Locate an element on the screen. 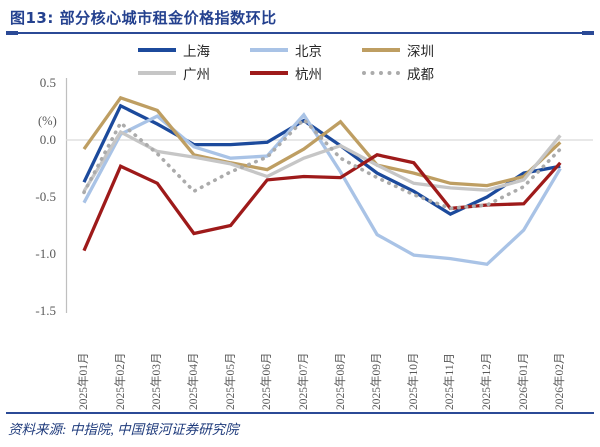 The width and height of the screenshot is (600, 447). y-axis-unit-label: (%) is located at coordinates (47, 121).